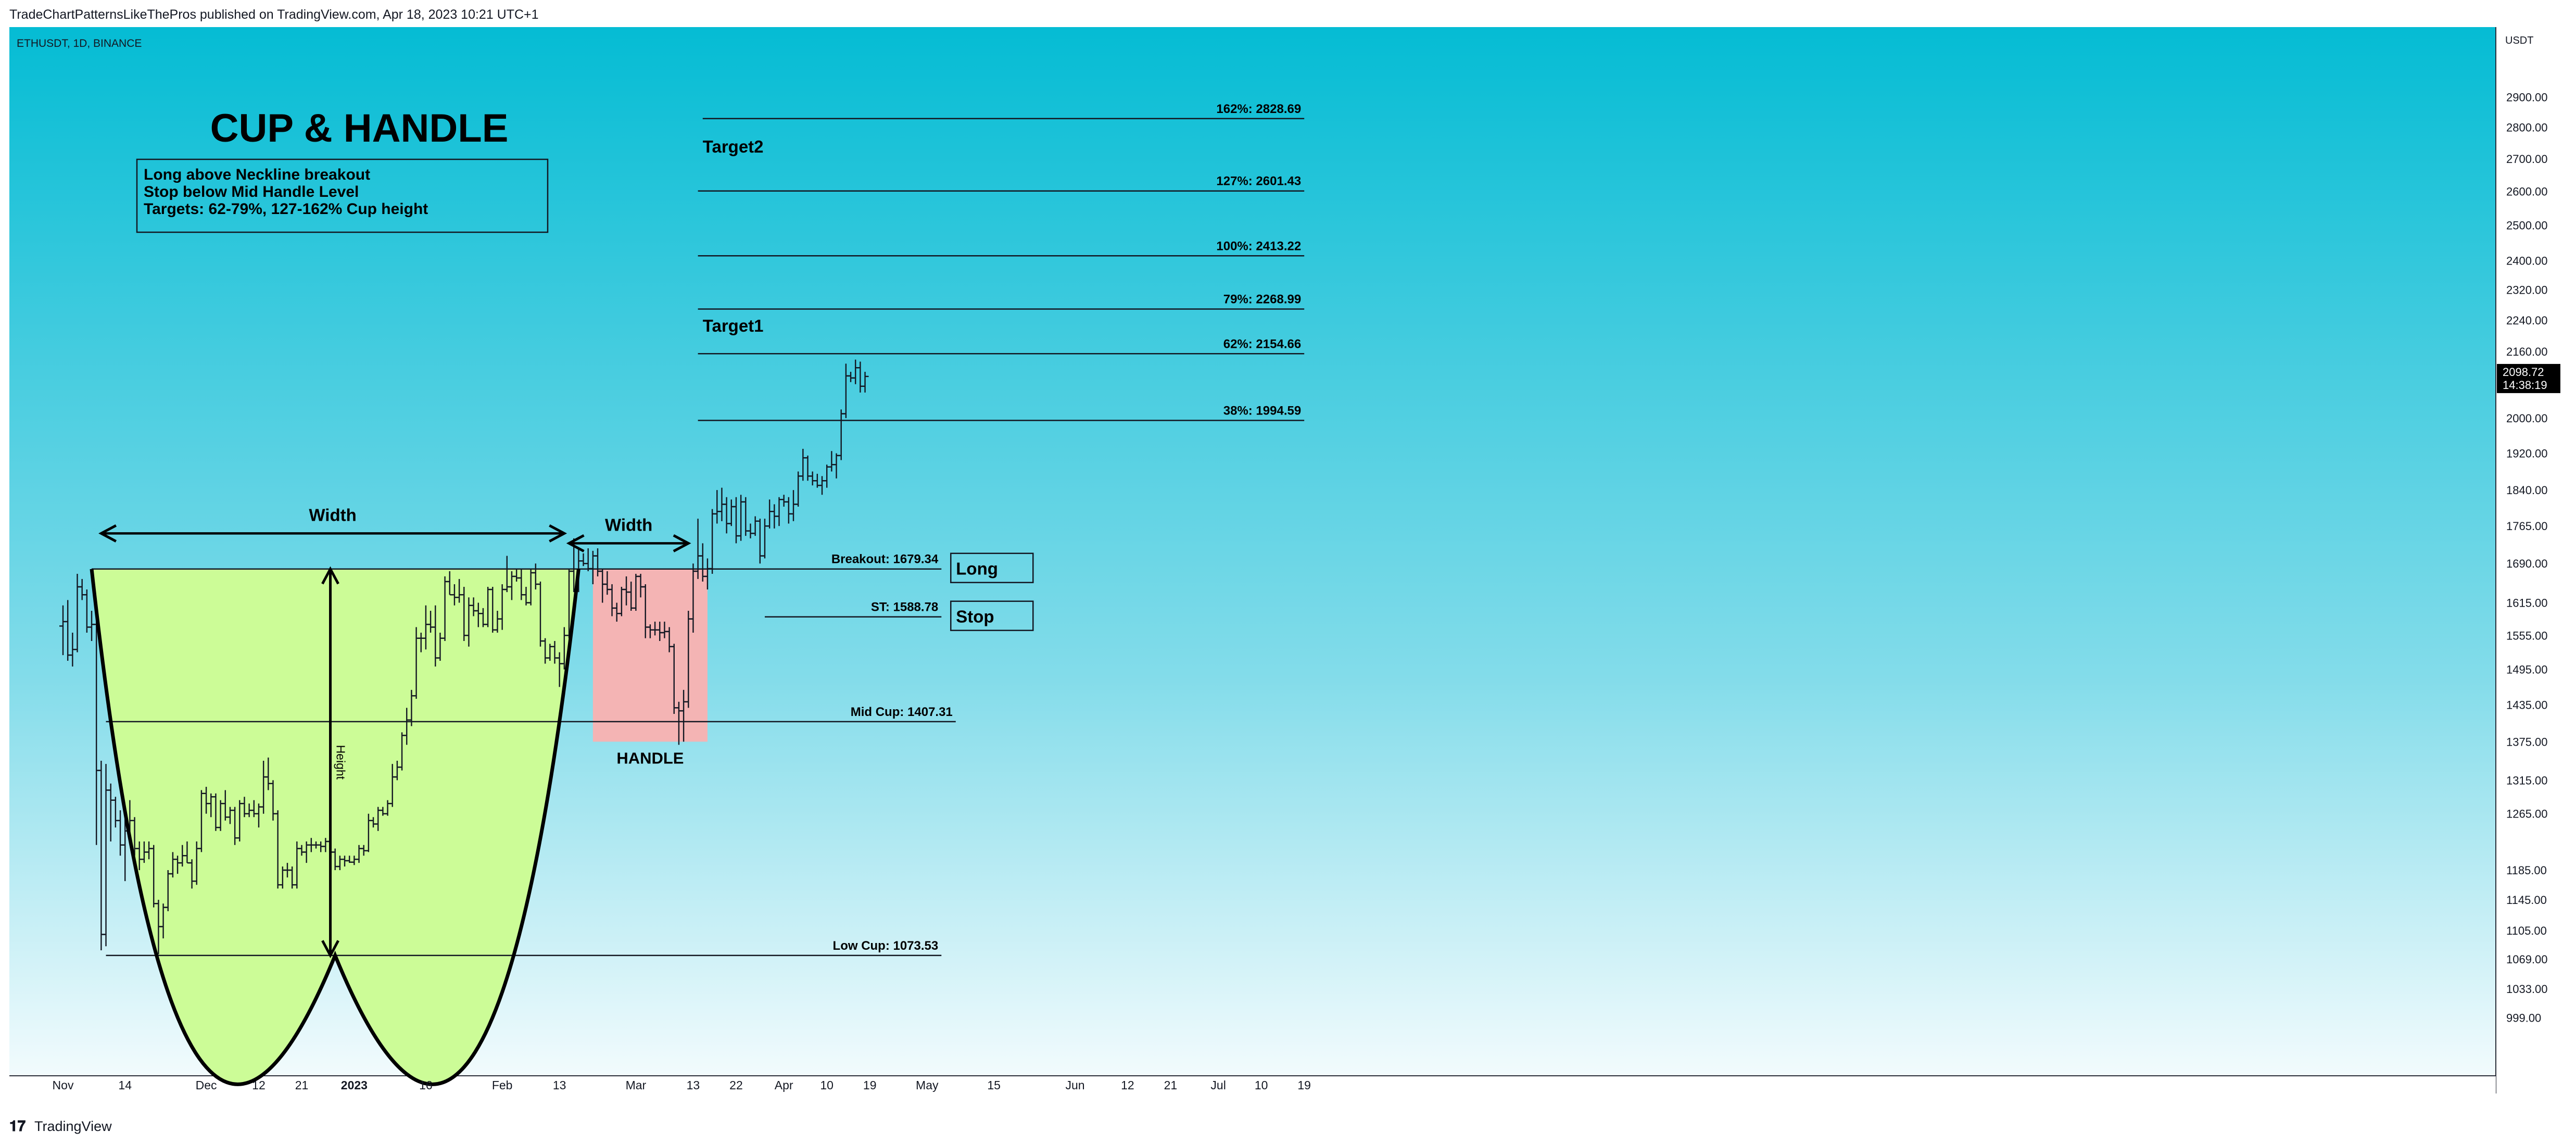 This screenshot has width=2576, height=1144. Describe the element at coordinates (2527, 260) in the screenshot. I see `price-tick-label: 2400.00` at that location.